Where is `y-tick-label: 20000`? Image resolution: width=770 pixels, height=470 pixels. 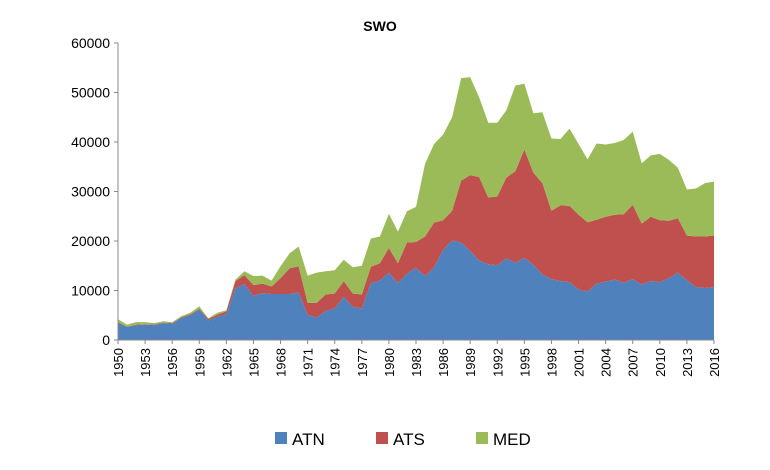
y-tick-label: 20000 is located at coordinates (90, 241).